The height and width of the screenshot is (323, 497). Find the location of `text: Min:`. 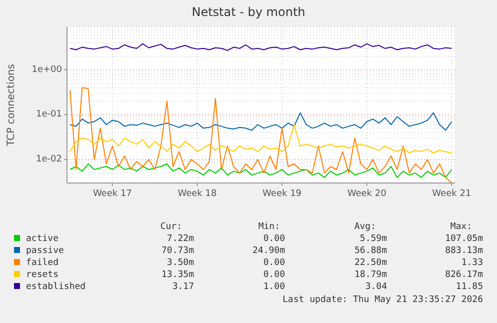

text: Min: is located at coordinates (269, 227).